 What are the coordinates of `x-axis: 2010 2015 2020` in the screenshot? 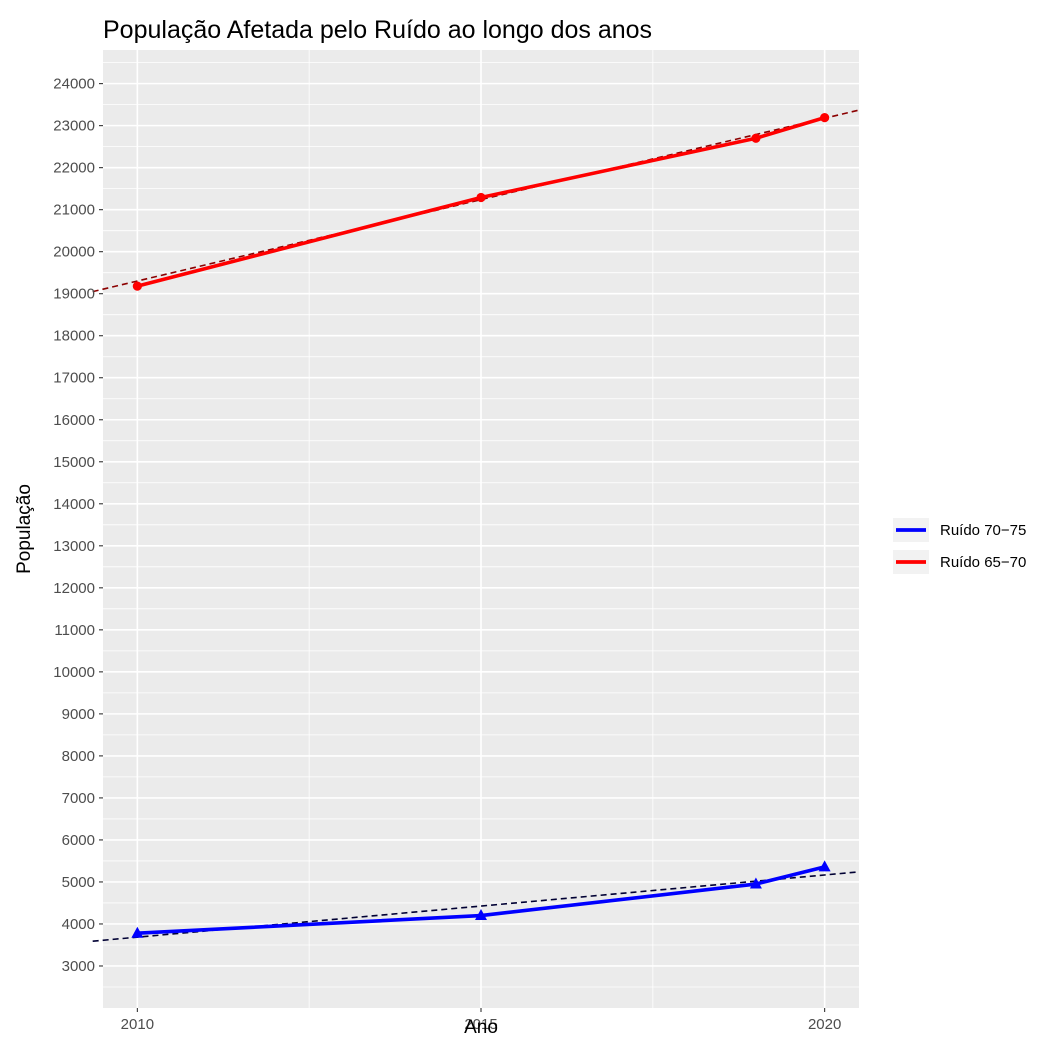 It's located at (481, 1020).